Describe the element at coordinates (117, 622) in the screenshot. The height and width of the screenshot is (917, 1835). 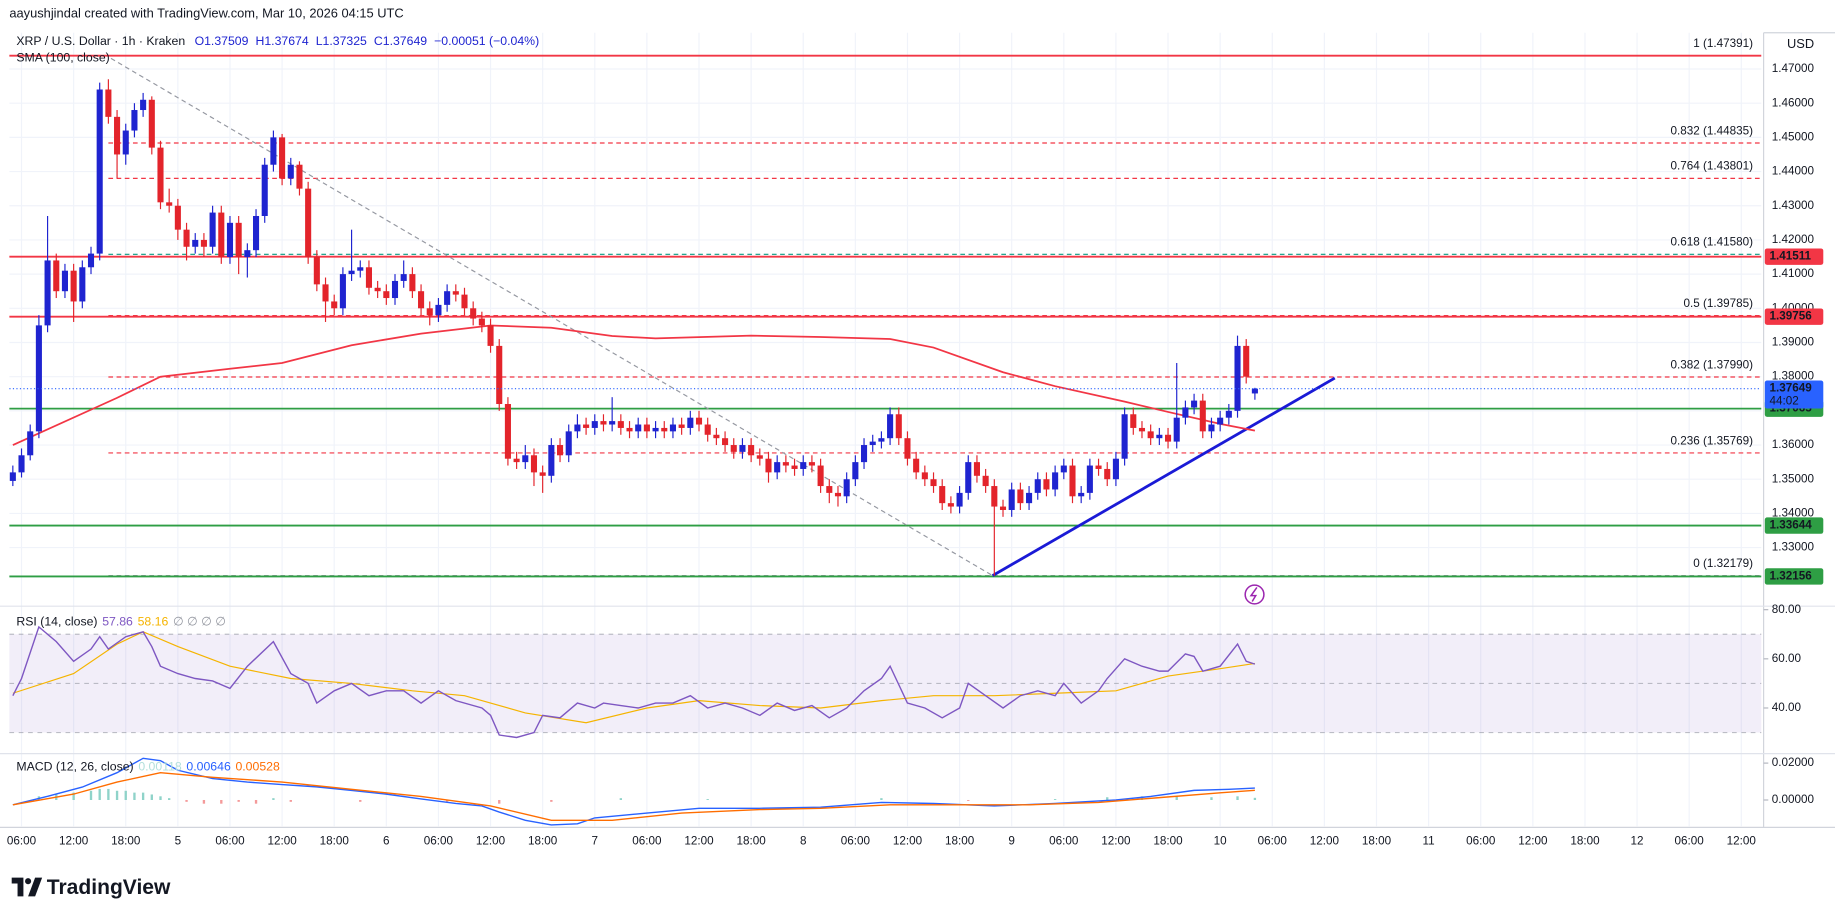
I see `rsi-value: 57.86` at that location.